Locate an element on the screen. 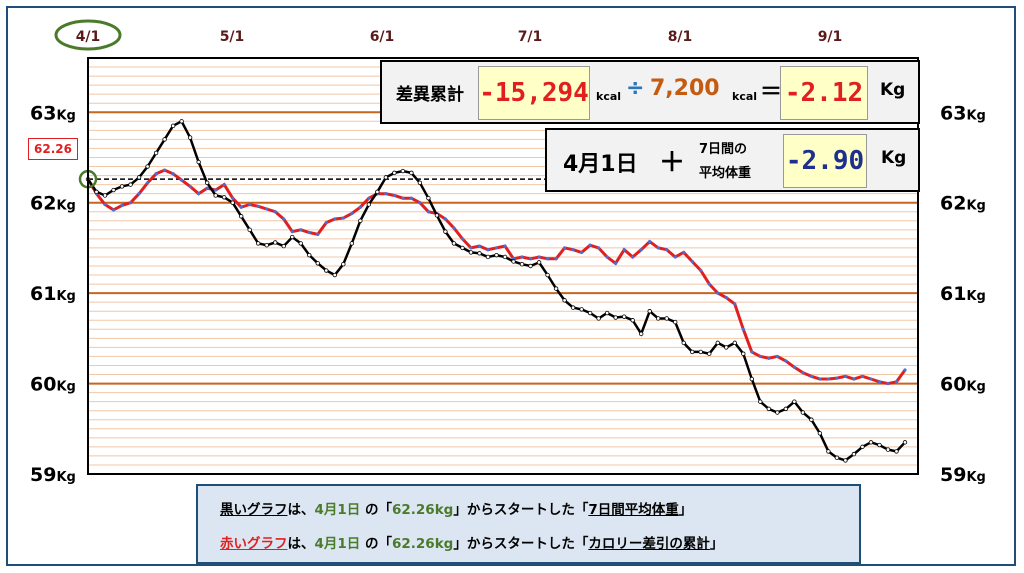 Image resolution: width=1024 pixels, height=573 pixels. x-tick-label: 5/1 is located at coordinates (232, 37).